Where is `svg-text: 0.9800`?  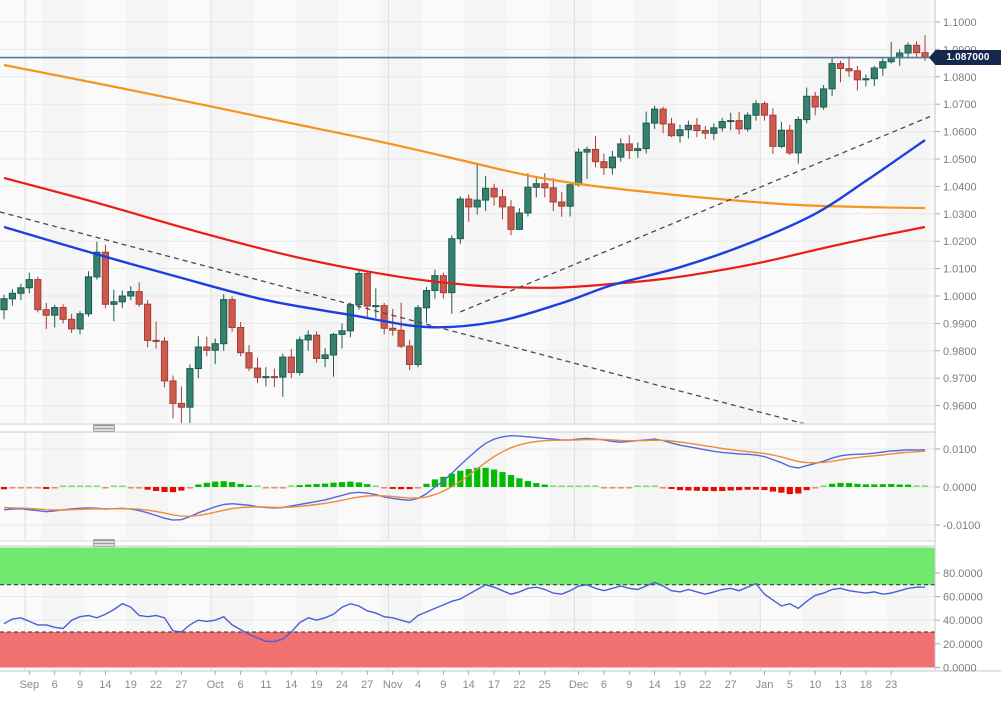 svg-text: 0.9800 is located at coordinates (960, 352).